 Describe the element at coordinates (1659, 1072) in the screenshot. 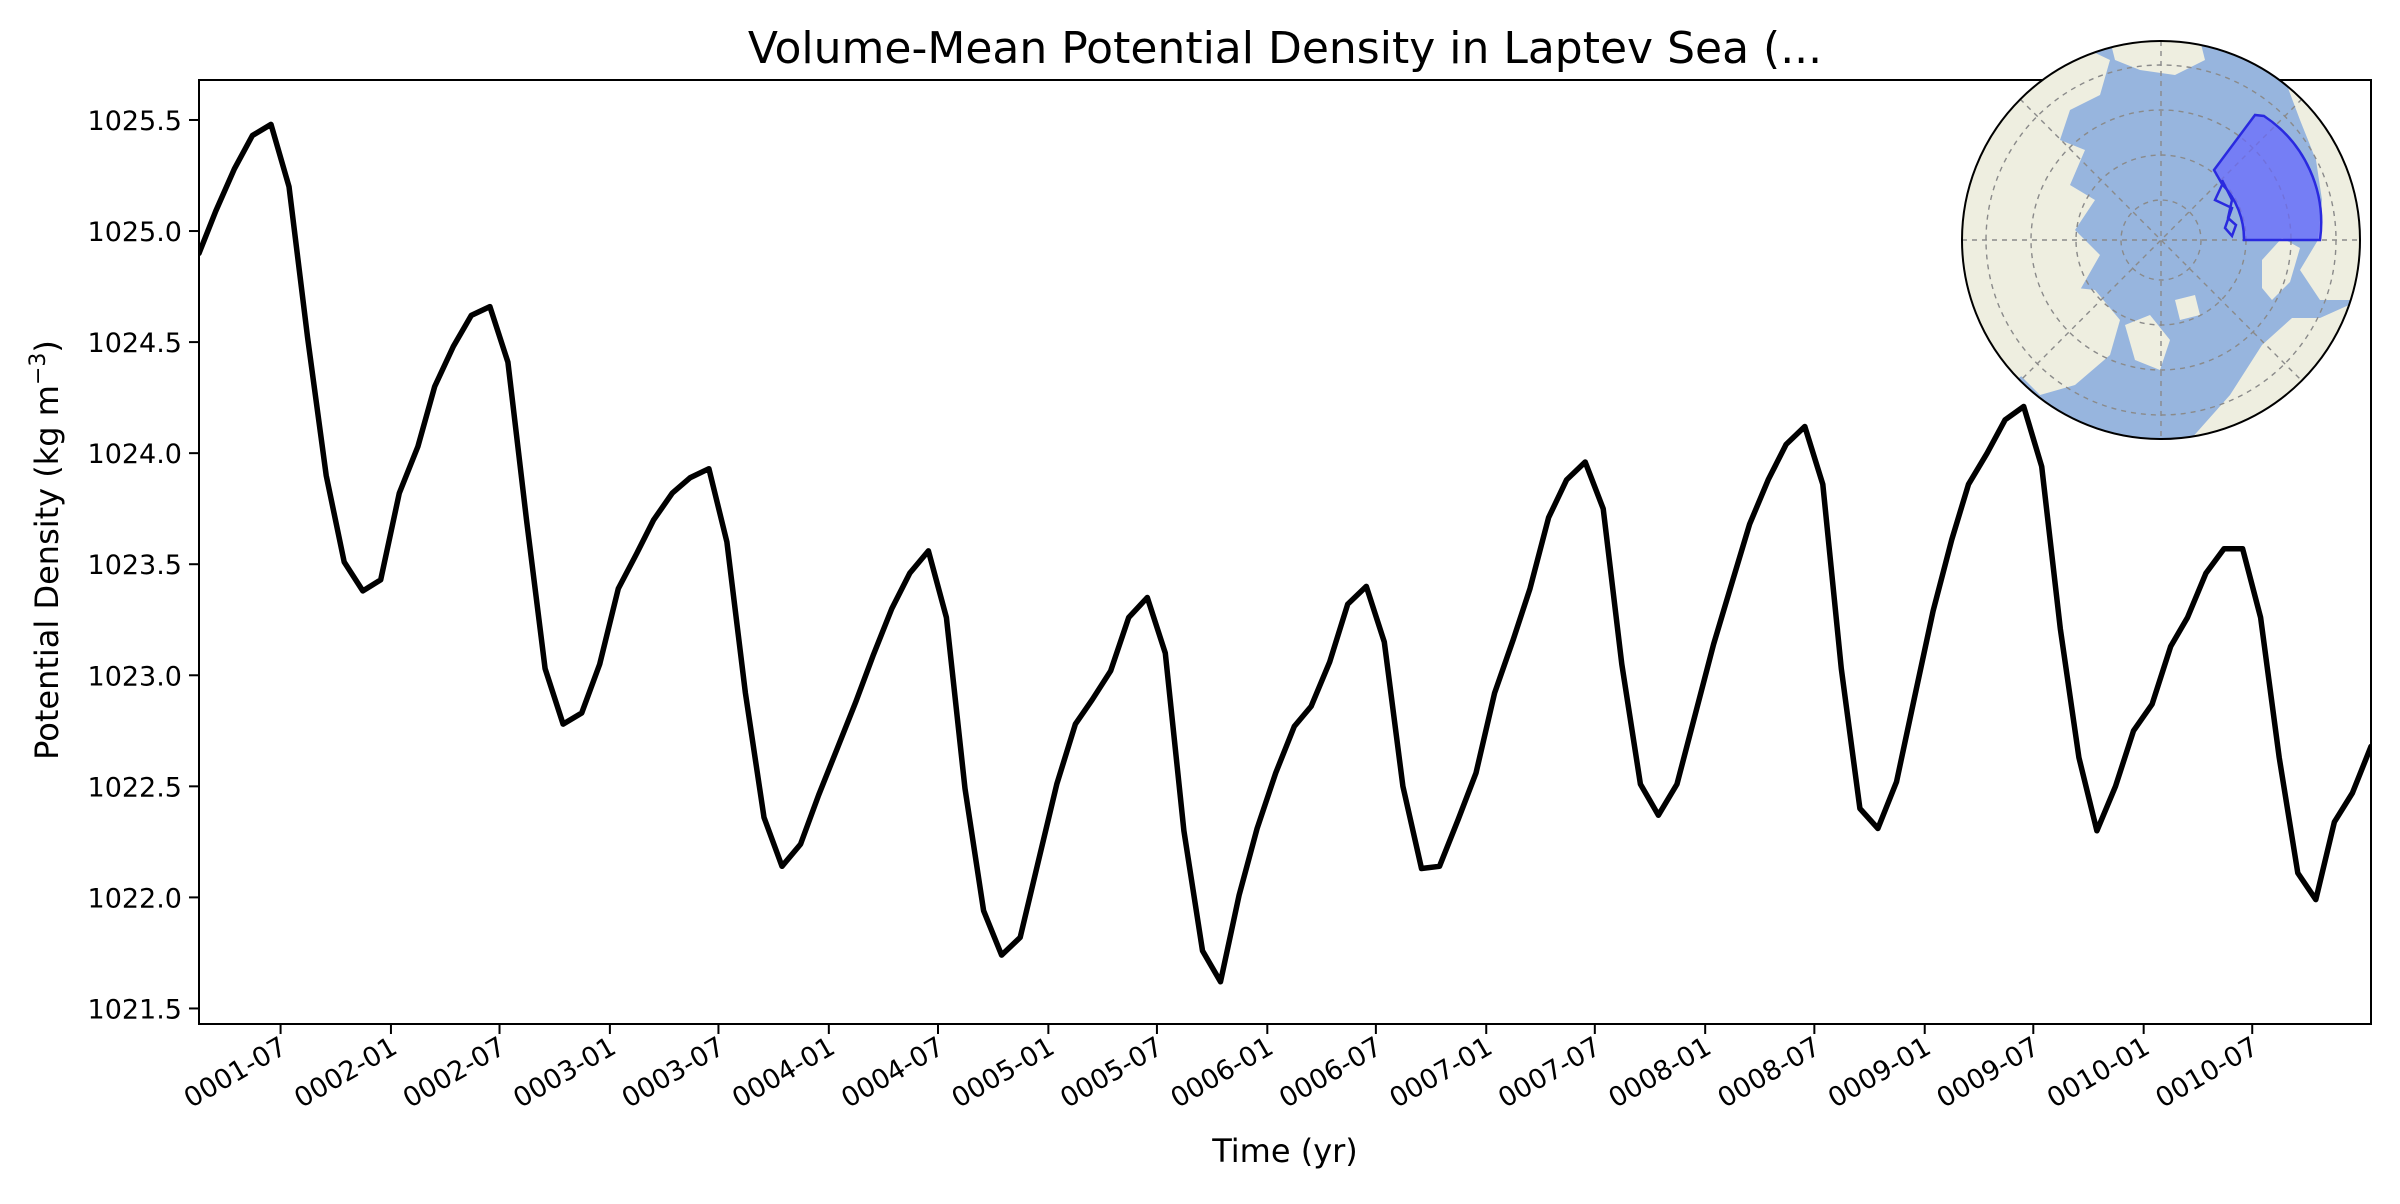

I see `x-tick-label: 0008-01` at that location.